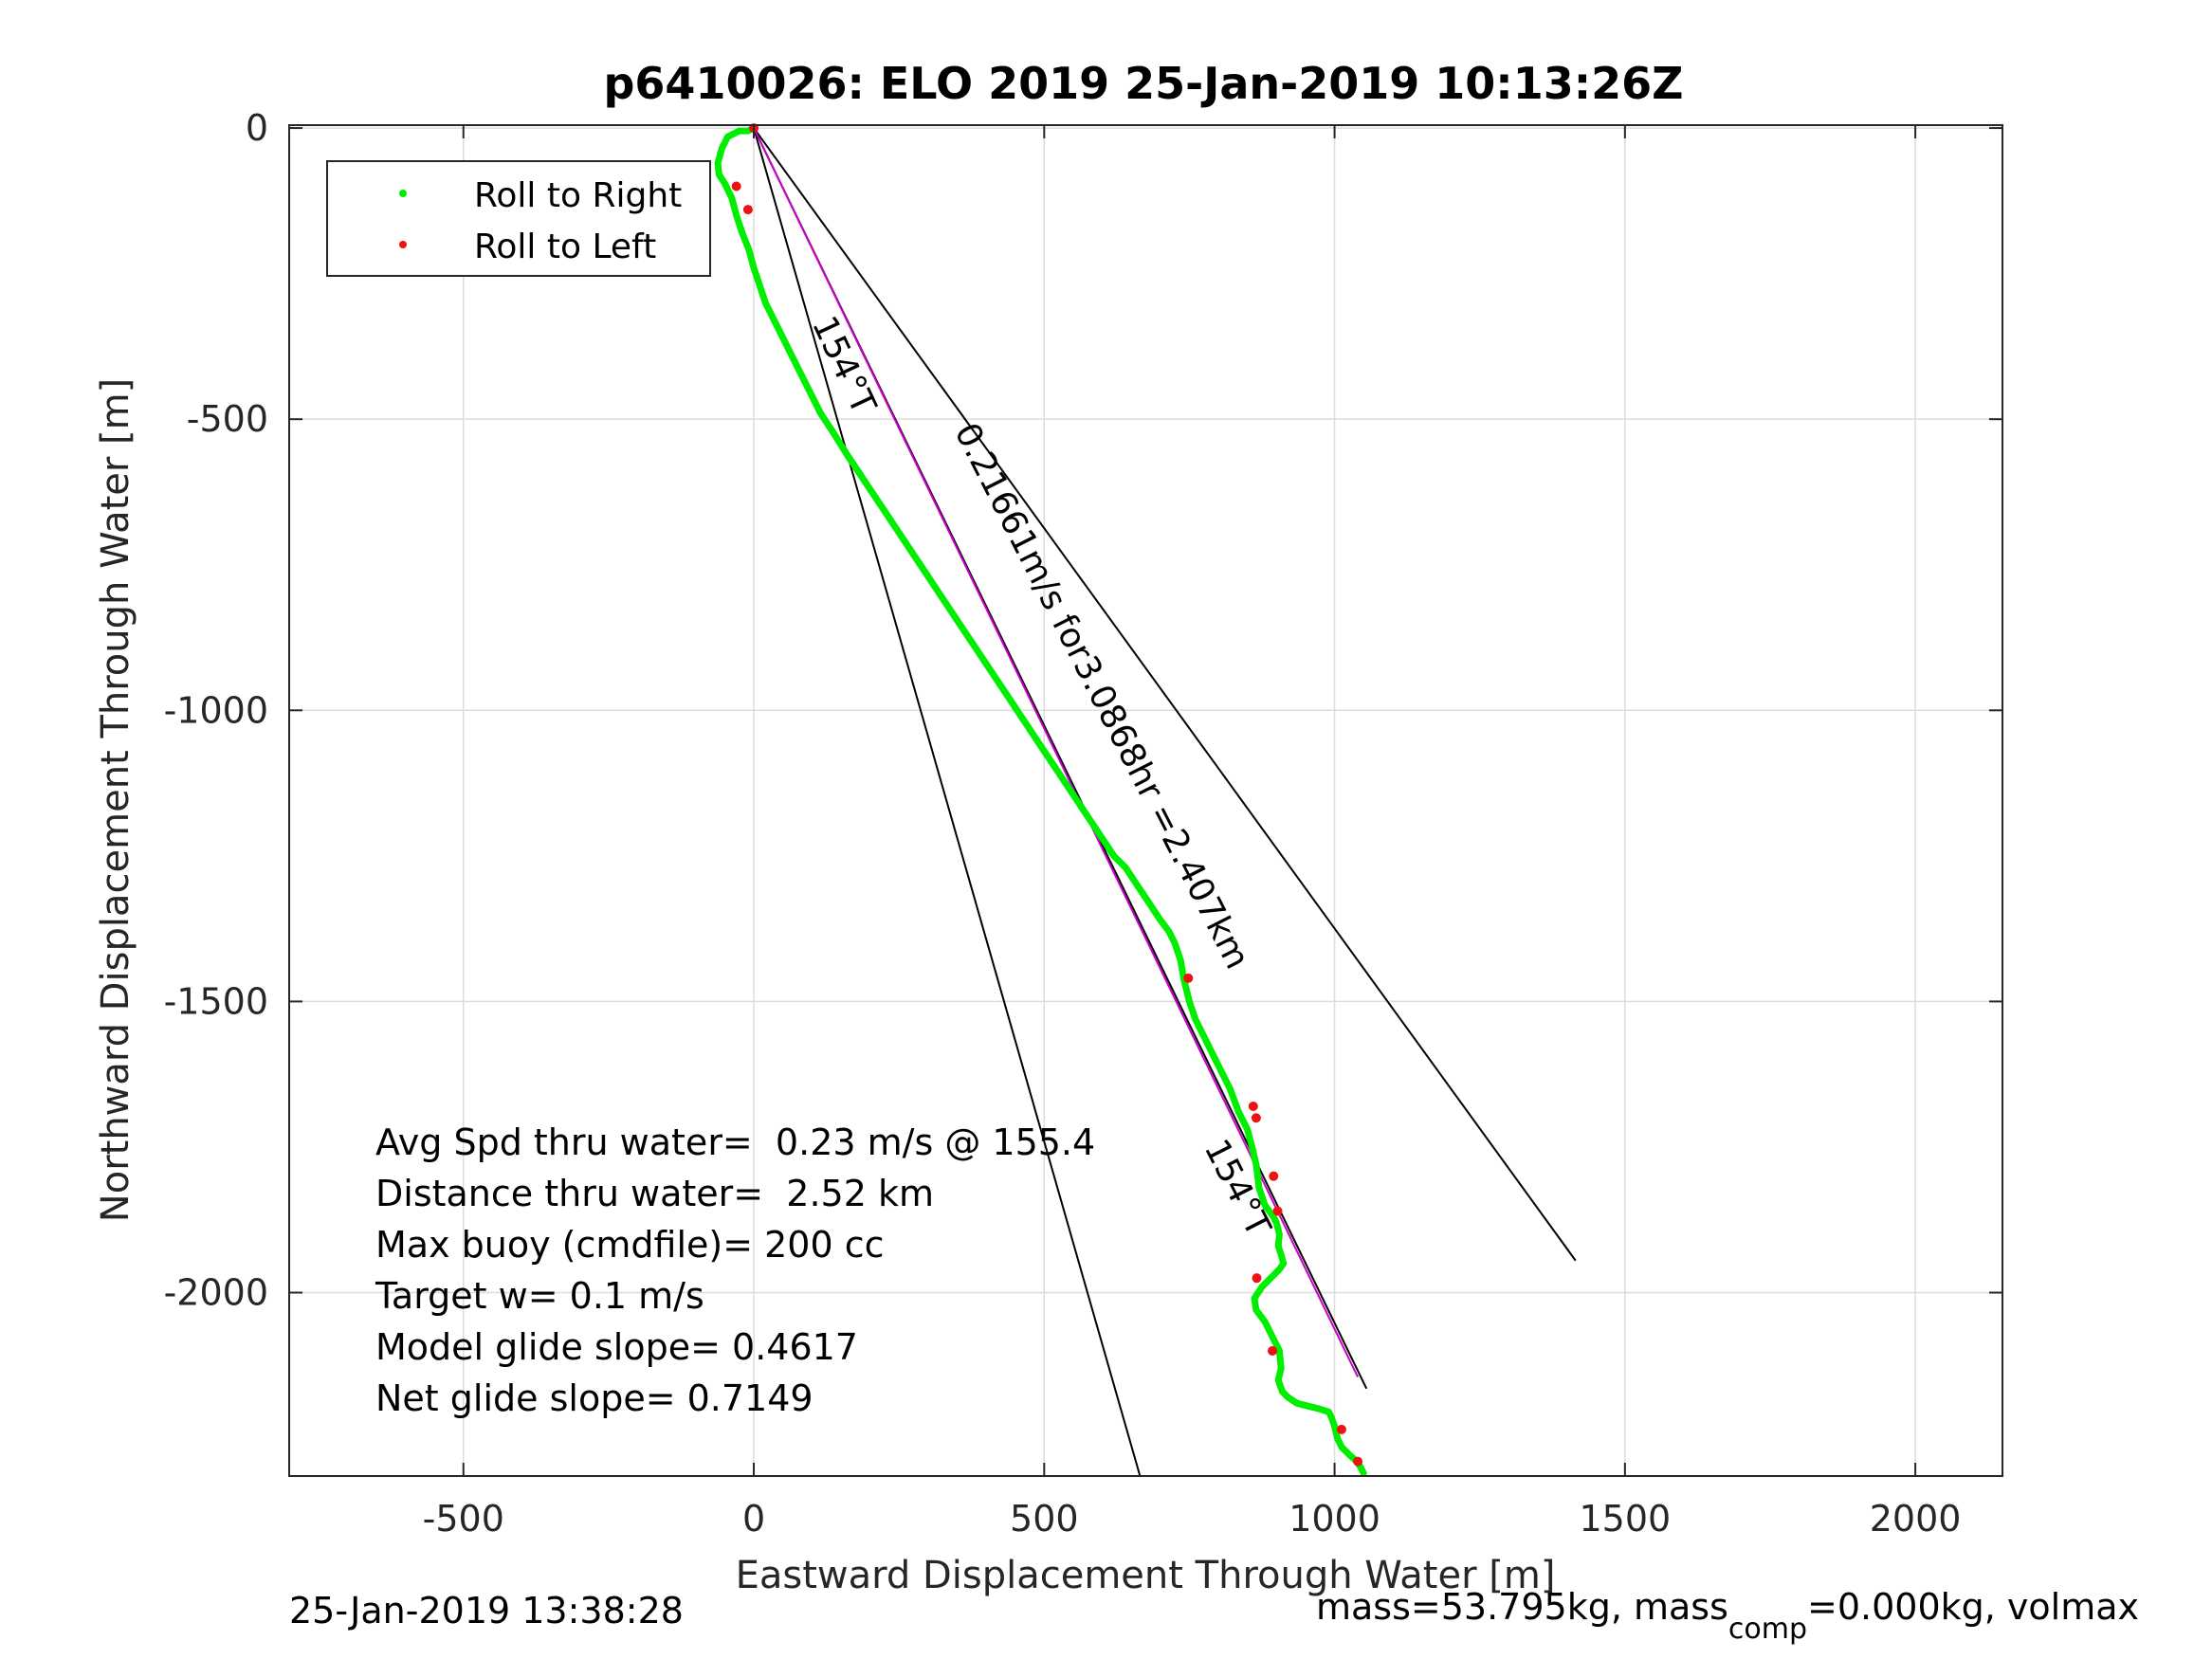  What do you see at coordinates (403, 193) in the screenshot?
I see `legend-marker-roll-right` at bounding box center [403, 193].